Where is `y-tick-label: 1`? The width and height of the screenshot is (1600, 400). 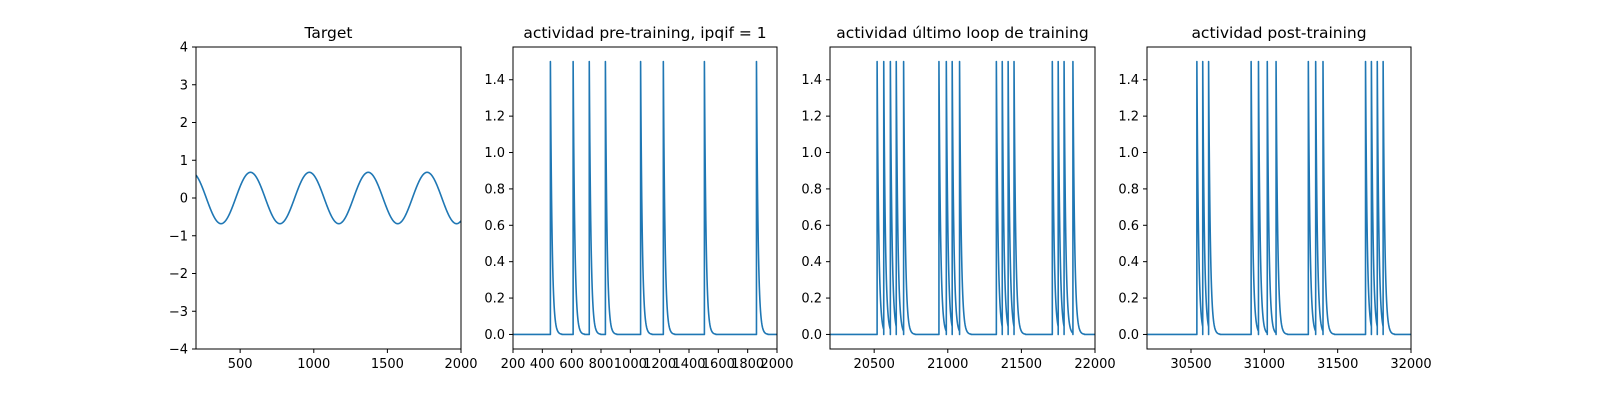
y-tick-label: 1 is located at coordinates (184, 161).